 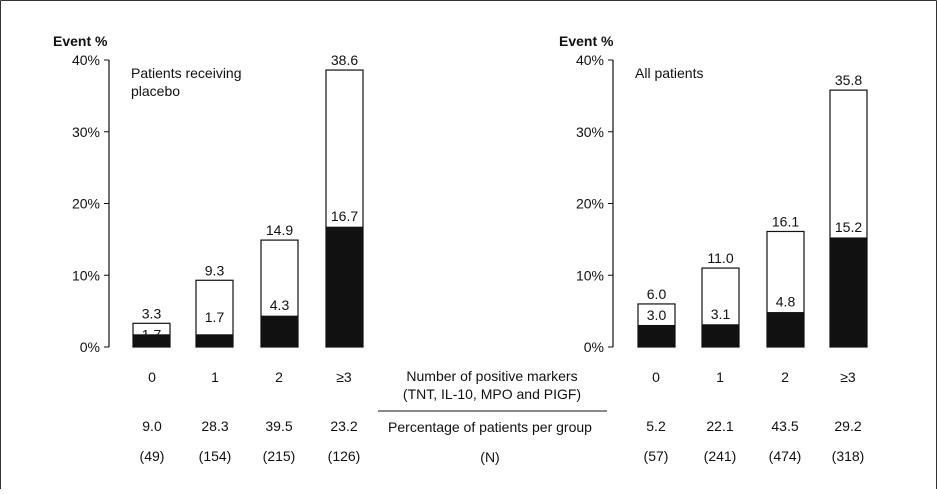 What do you see at coordinates (657, 294) in the screenshot?
I see `panel2-bar-total-label: 6.0` at bounding box center [657, 294].